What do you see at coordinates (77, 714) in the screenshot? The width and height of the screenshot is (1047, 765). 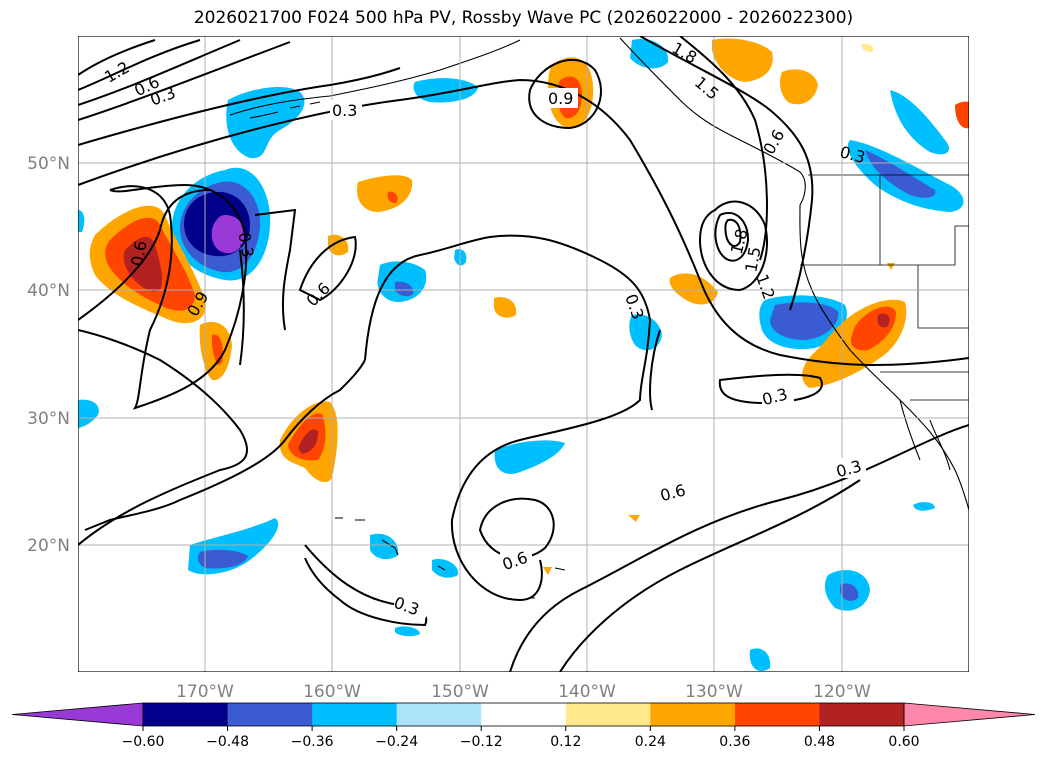 I see `colorbar-arrow-min` at bounding box center [77, 714].